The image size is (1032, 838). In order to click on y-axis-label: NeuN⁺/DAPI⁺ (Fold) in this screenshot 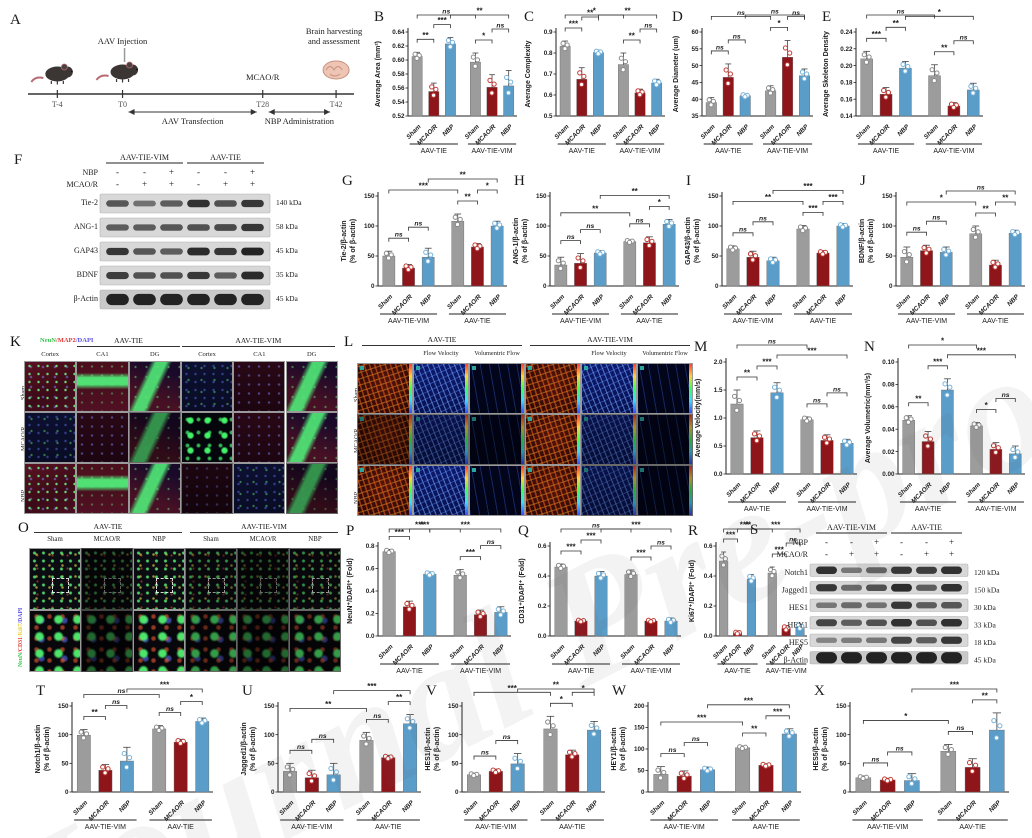, I will do `click(350, 591)`.